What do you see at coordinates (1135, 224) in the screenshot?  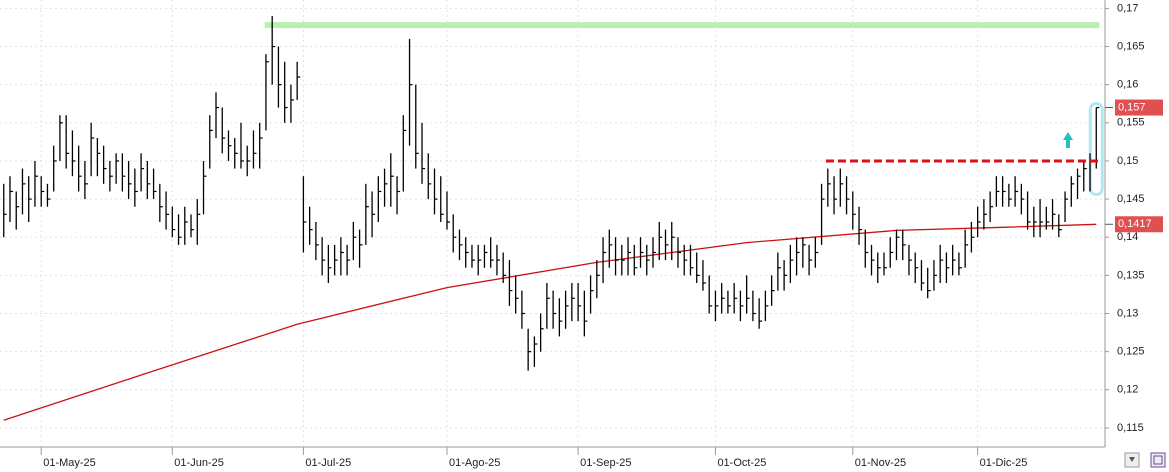 I see `price-label: 0,1417` at bounding box center [1135, 224].